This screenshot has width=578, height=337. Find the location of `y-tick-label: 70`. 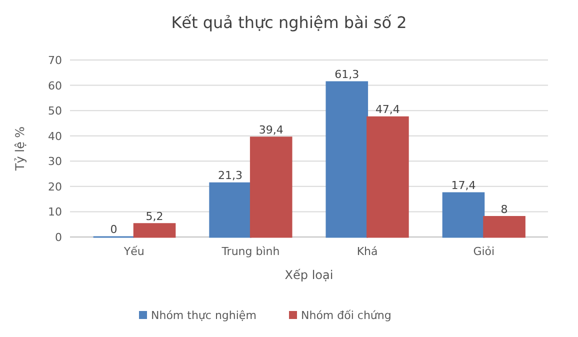

y-tick-label: 70 is located at coordinates (55, 60).